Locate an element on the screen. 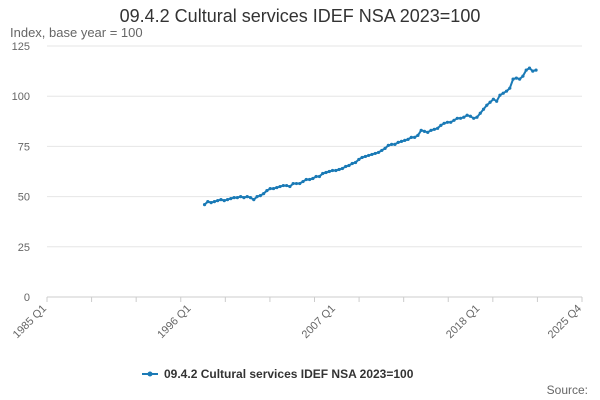 The image size is (600, 400). x-tick-label: 2007 Q1 is located at coordinates (319, 322).